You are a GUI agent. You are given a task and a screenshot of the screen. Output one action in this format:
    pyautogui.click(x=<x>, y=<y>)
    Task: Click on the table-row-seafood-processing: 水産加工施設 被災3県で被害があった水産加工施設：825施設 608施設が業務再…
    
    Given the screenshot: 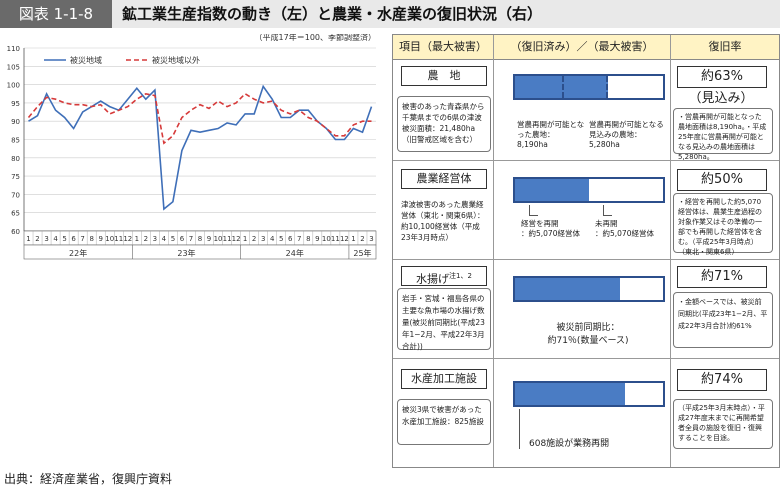 What is the action you would take?
    pyautogui.click(x=586, y=412)
    